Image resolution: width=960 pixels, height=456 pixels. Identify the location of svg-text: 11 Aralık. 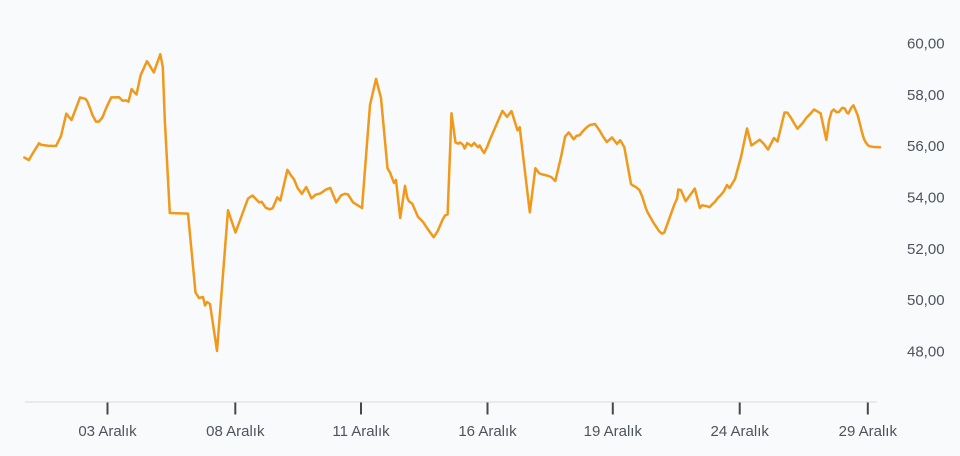
(361, 431).